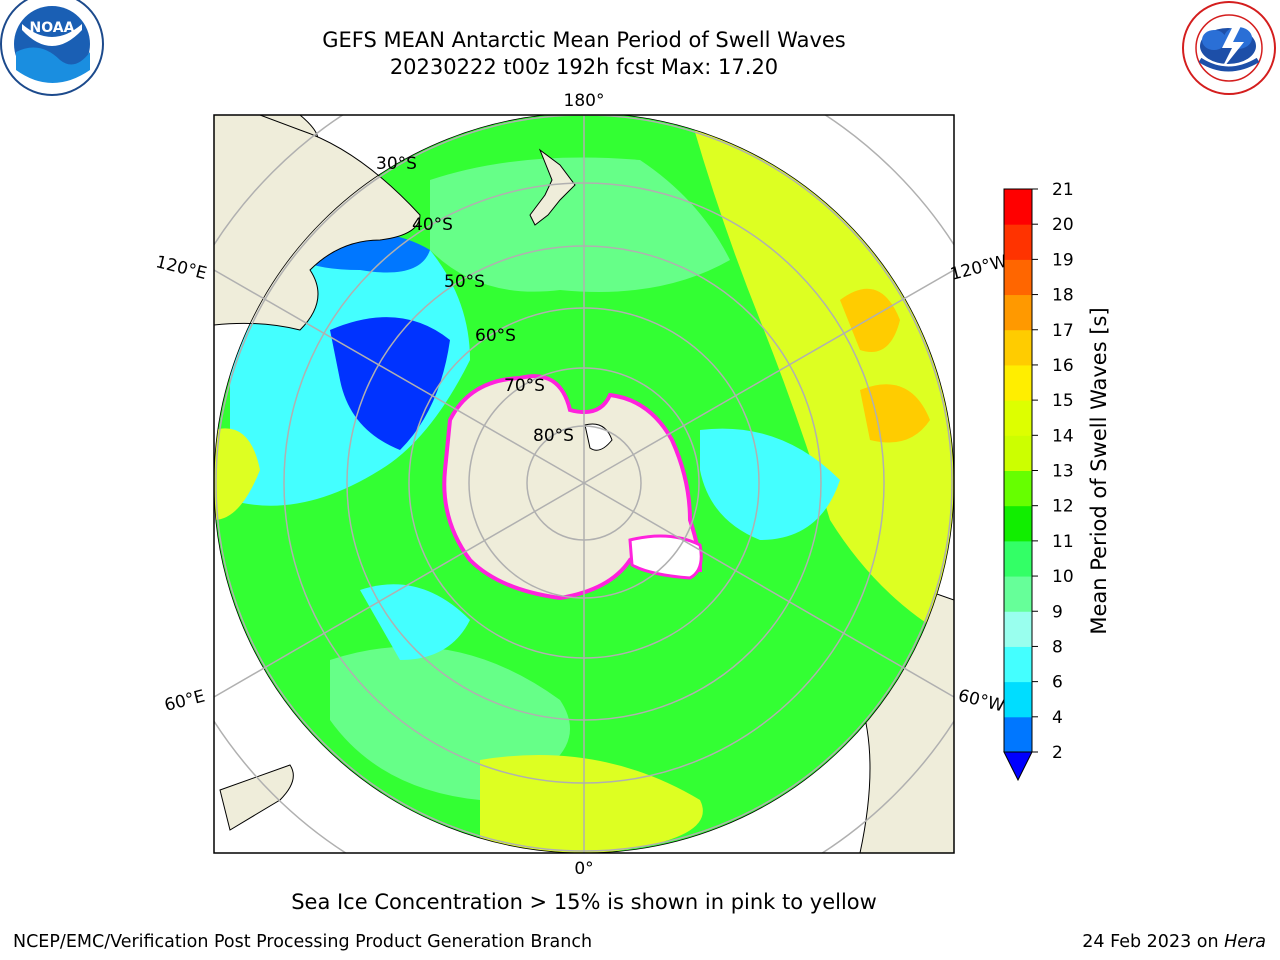 This screenshot has height=960, width=1280. What do you see at coordinates (978, 267) in the screenshot?
I see `lon-label-120w: 120°W` at bounding box center [978, 267].